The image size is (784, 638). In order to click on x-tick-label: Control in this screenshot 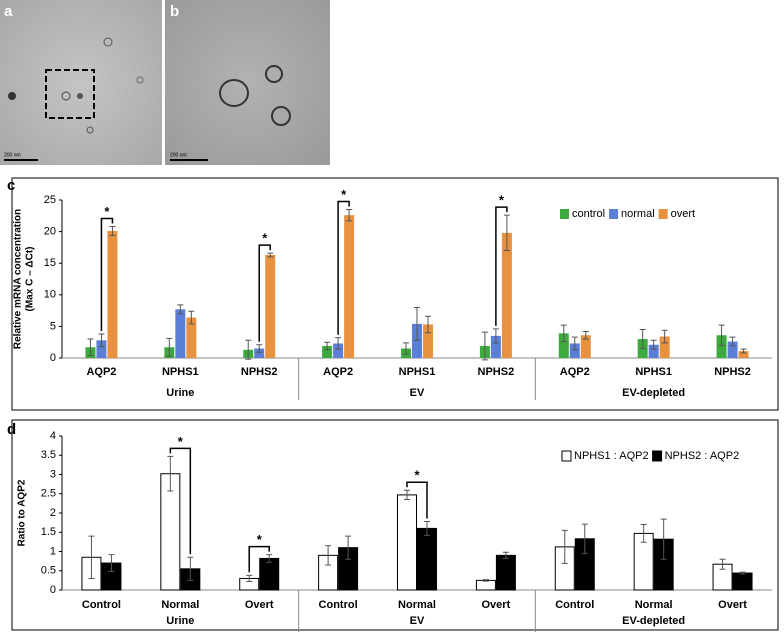, I will do `click(101, 605)`.